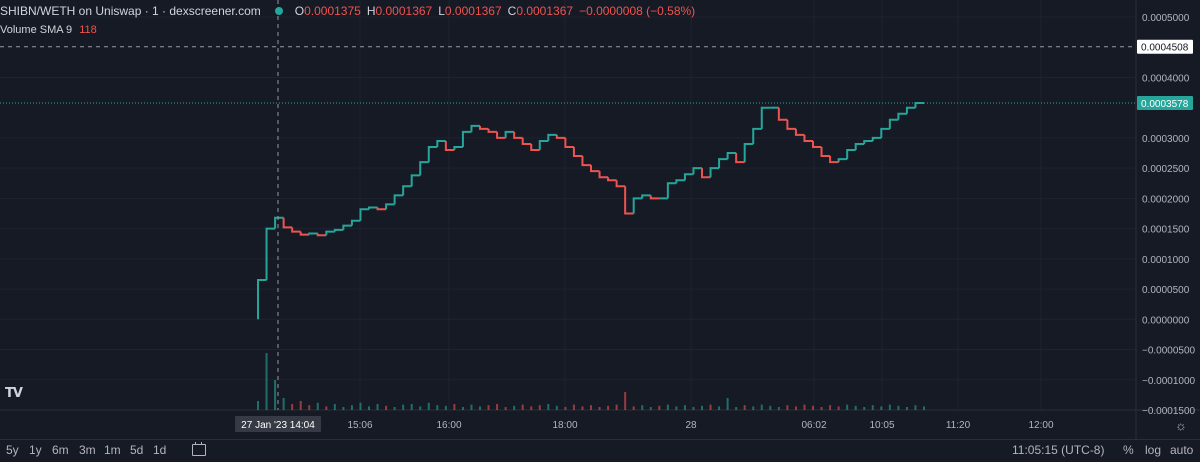  Describe the element at coordinates (1169, 351) in the screenshot. I see `y-tick-label: −0.0000500` at that location.